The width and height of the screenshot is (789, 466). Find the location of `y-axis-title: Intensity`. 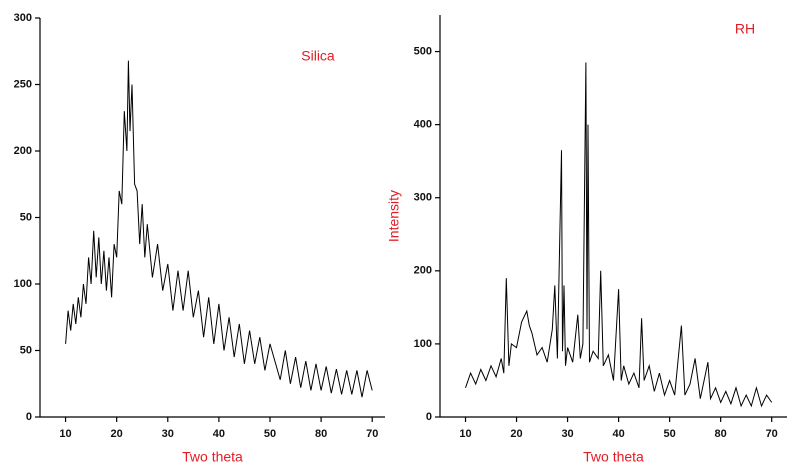

y-axis-title: Intensity is located at coordinates (394, 216).